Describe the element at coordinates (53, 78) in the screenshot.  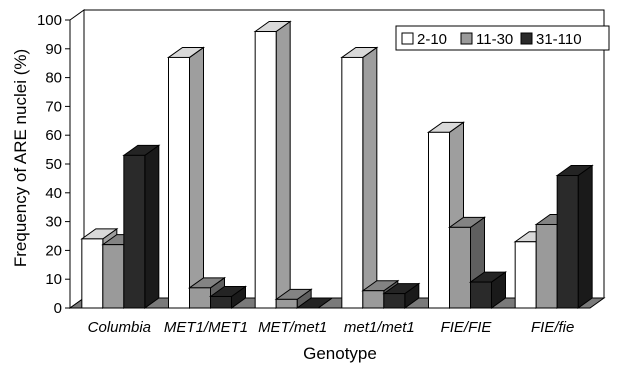
I see `y-tick-label: 80` at that location.